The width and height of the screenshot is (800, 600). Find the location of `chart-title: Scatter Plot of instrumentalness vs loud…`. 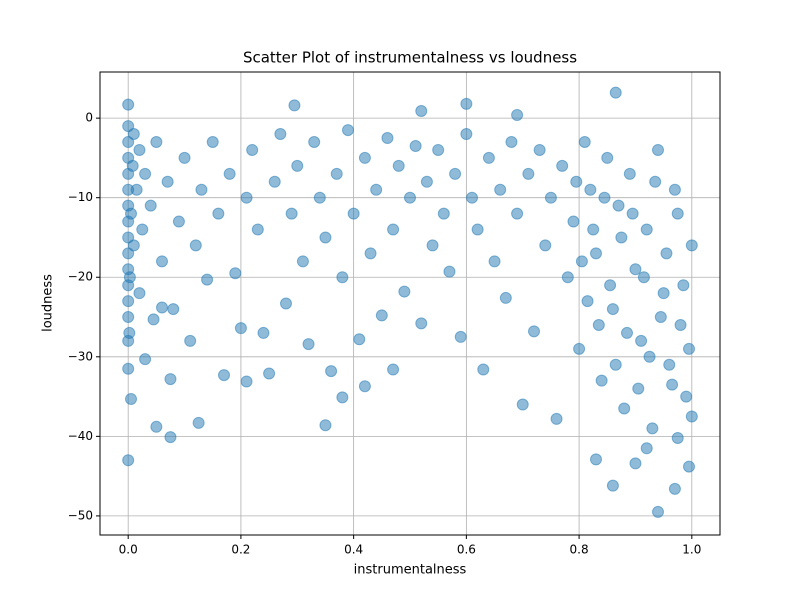

chart-title: Scatter Plot of instrumentalness vs loud… is located at coordinates (410, 58).